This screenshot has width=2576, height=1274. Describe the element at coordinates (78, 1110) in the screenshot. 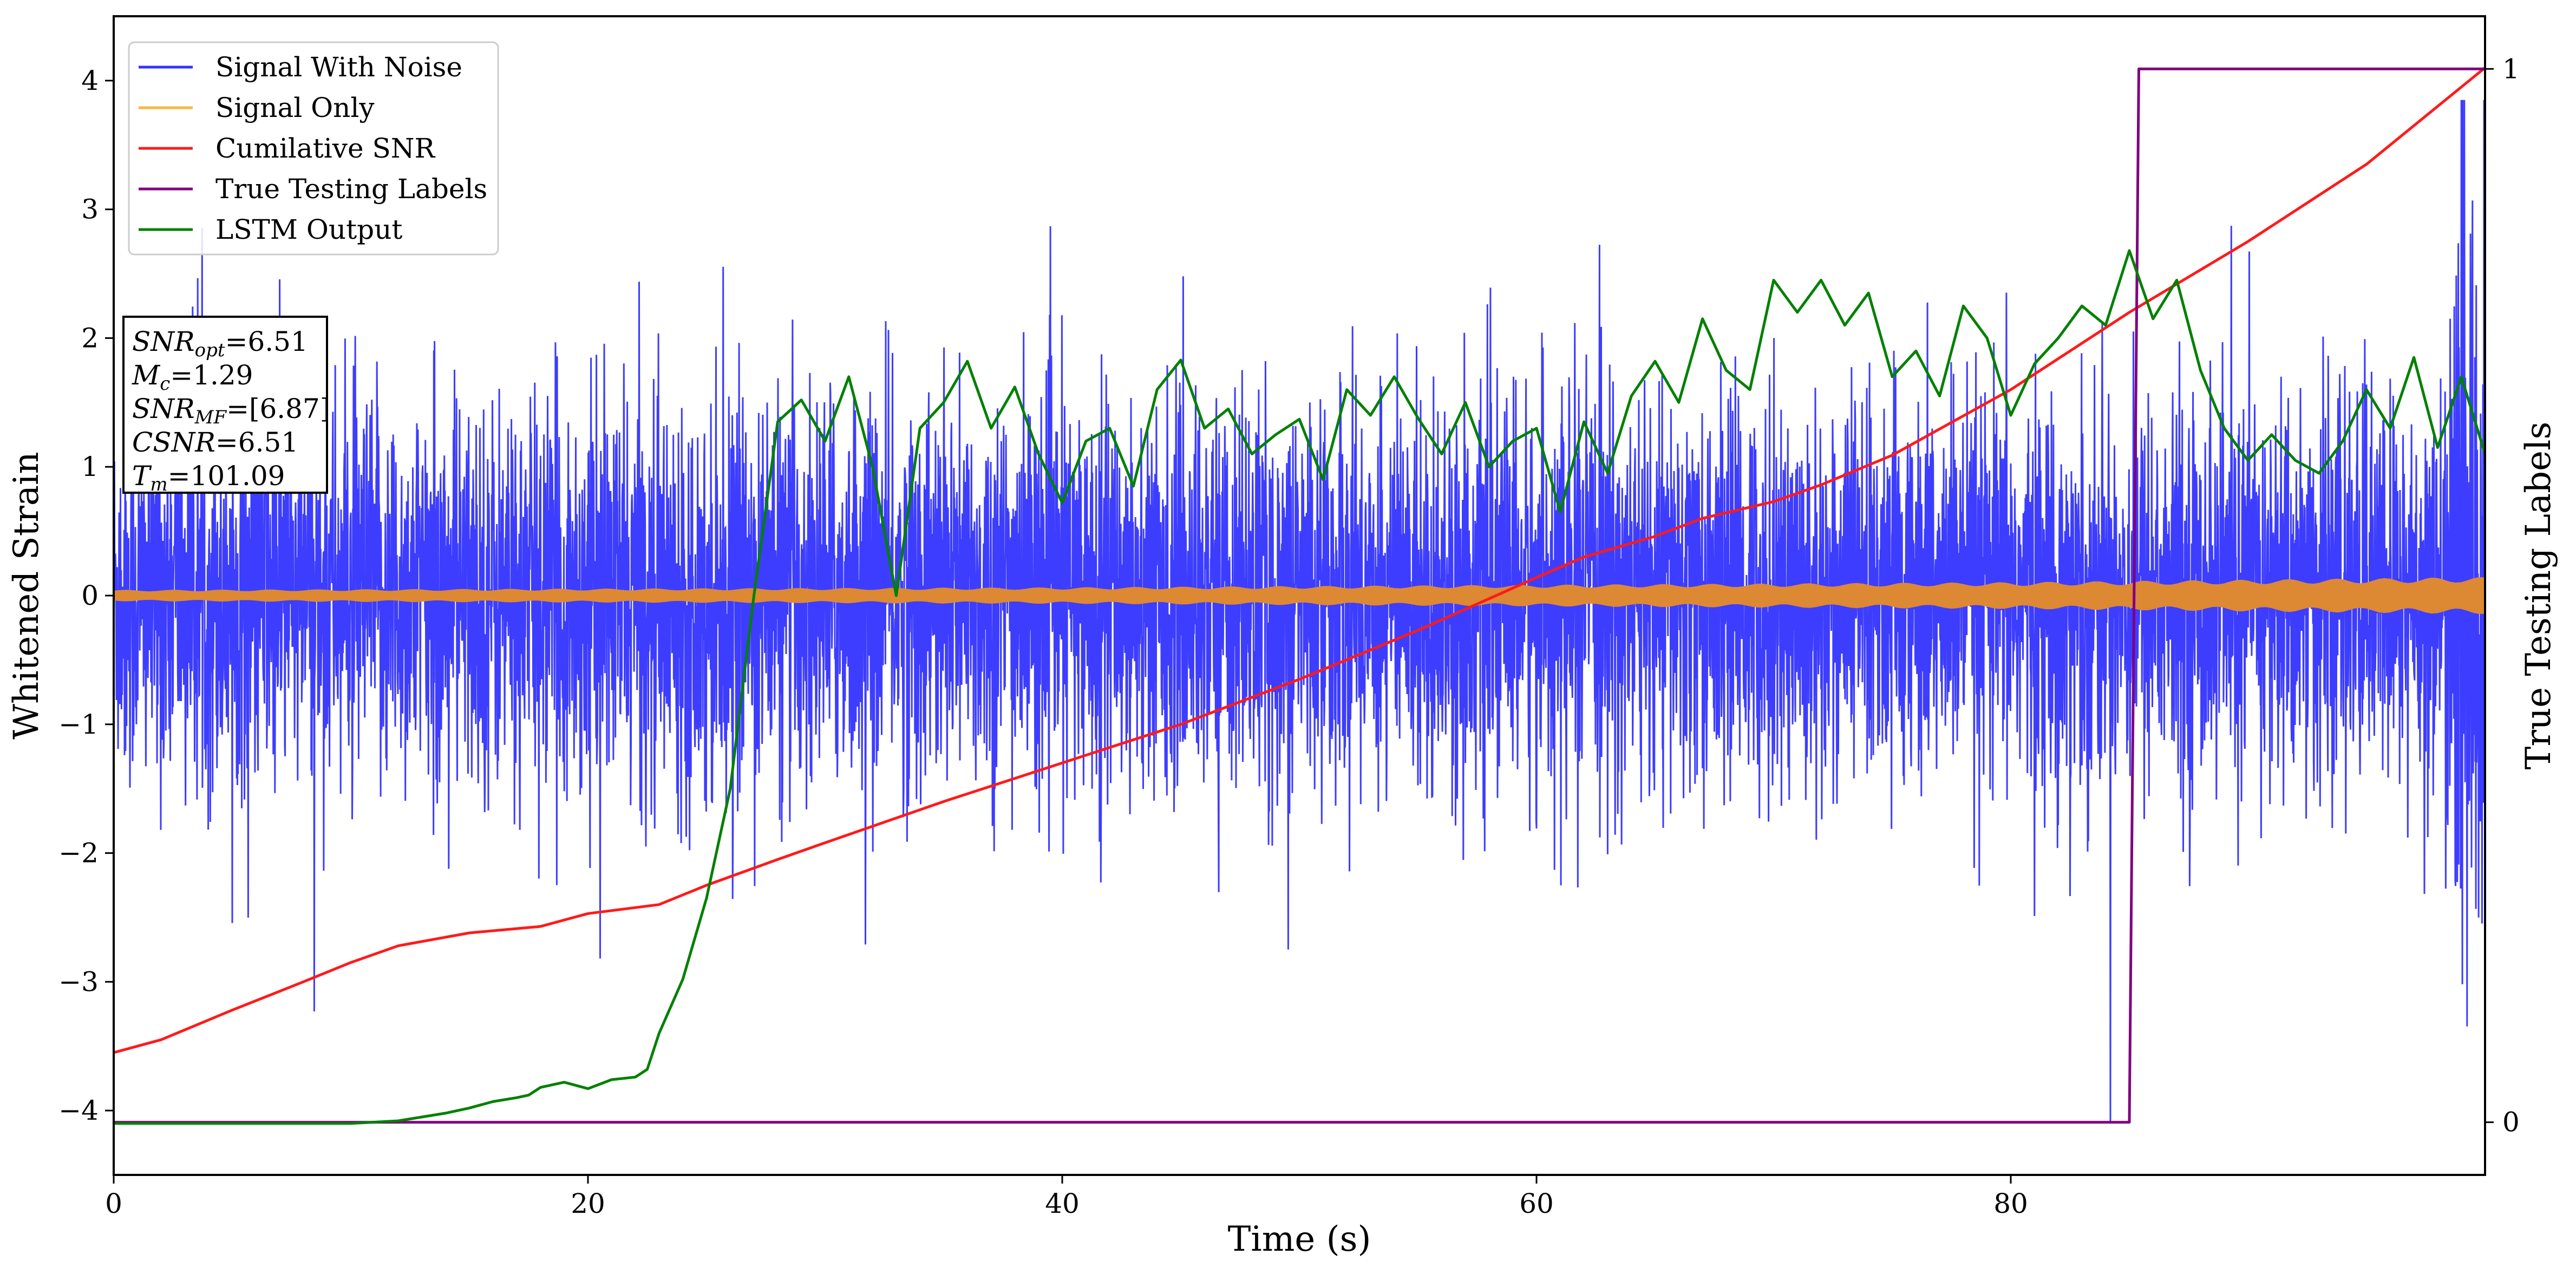

I see `y-tick-label: −4` at that location.